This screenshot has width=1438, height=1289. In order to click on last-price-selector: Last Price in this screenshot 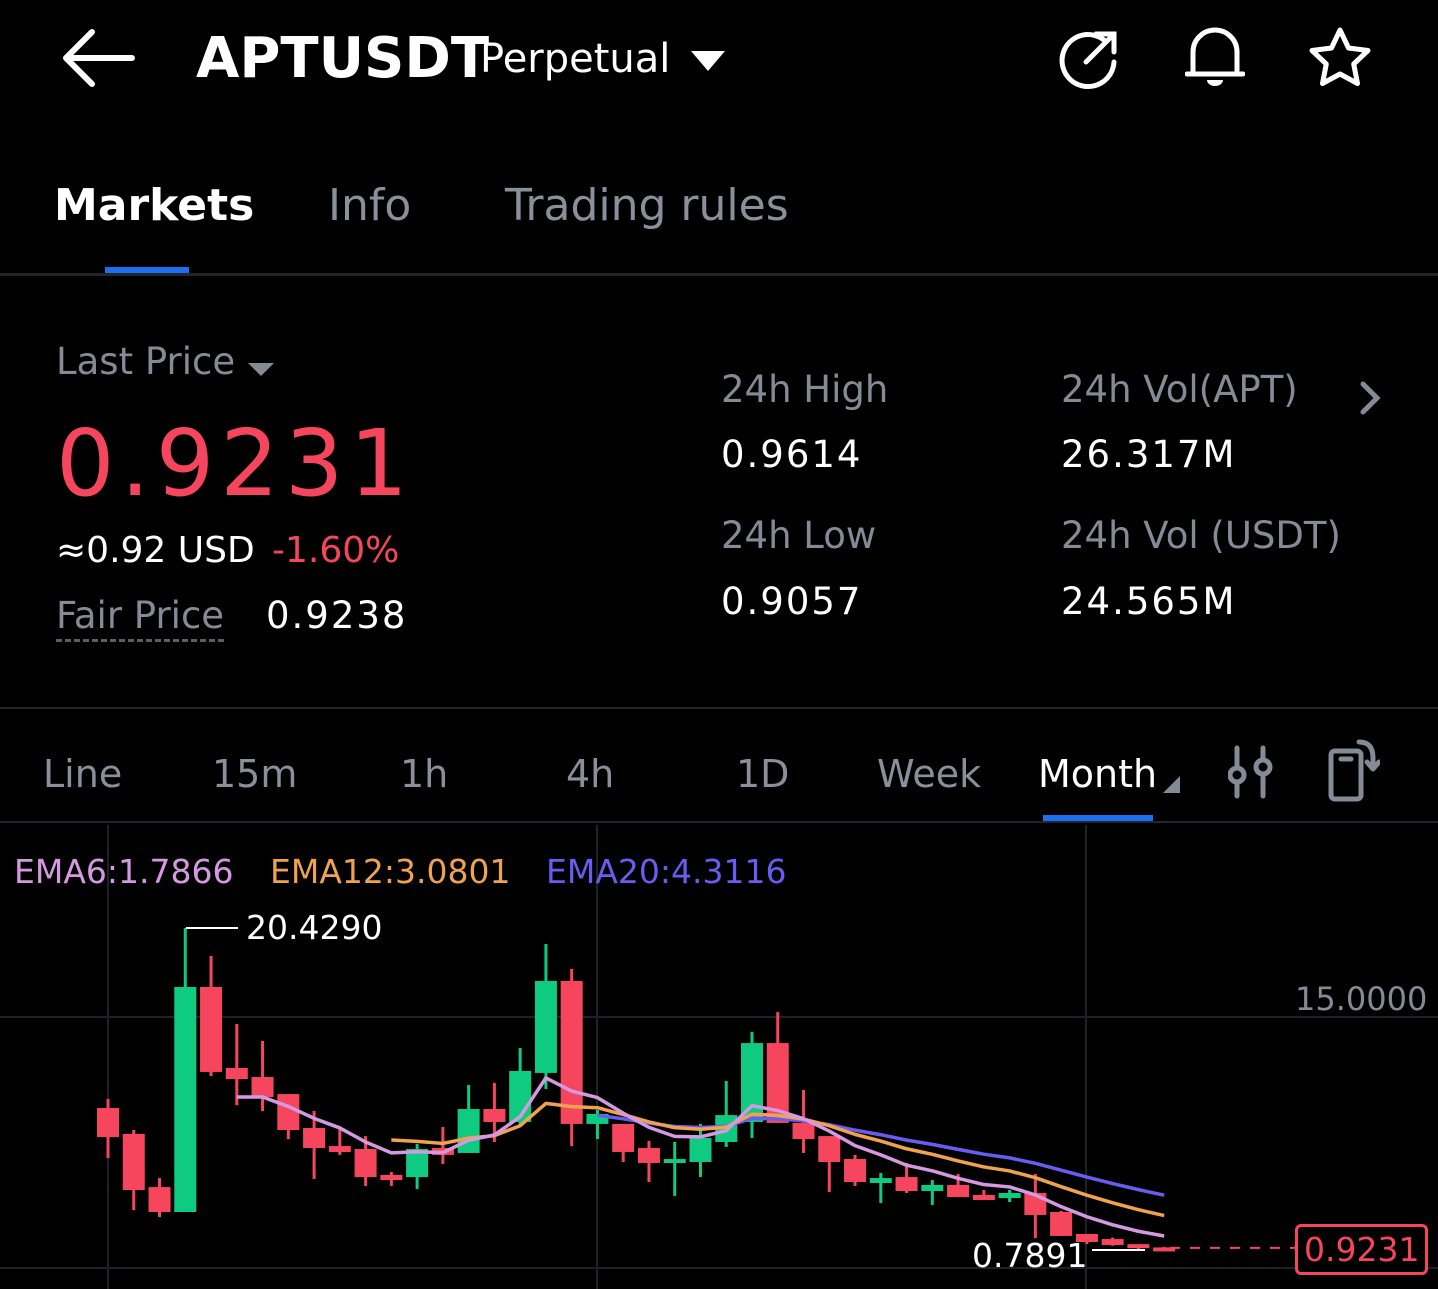, I will do `click(165, 361)`.